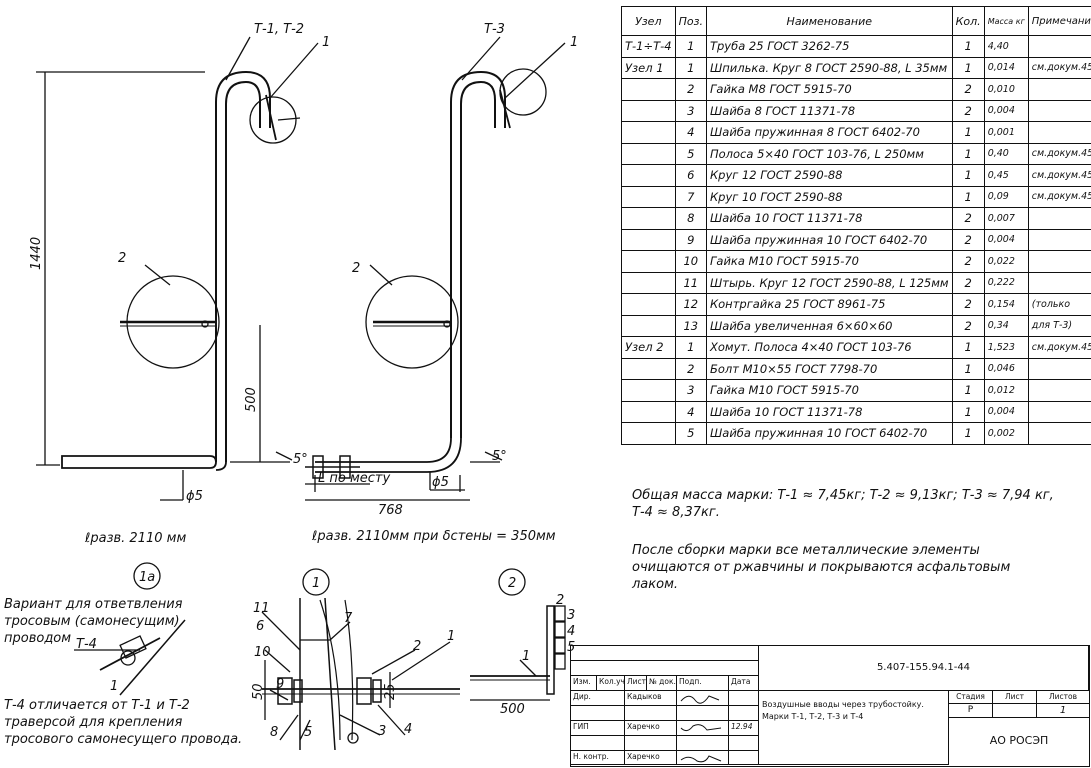 The height and width of the screenshot is (768, 1091). I want to click on spec-cell-mass: 0,34, so click(1006, 325).